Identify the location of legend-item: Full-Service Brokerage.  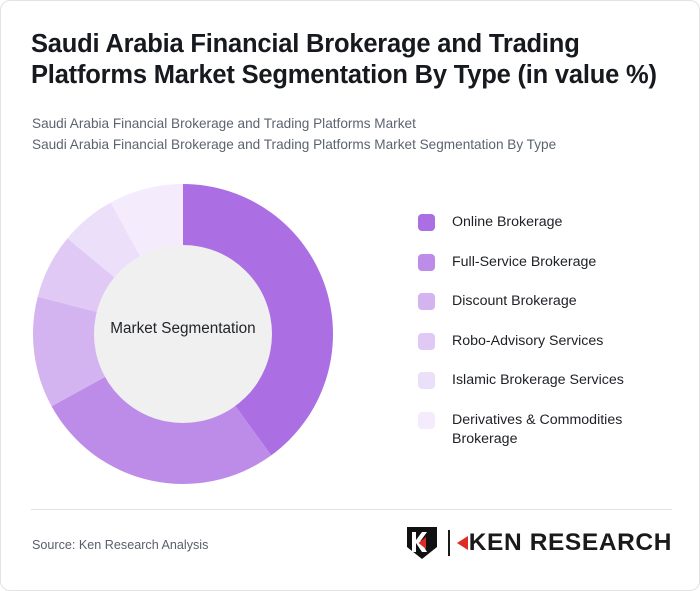
(548, 262).